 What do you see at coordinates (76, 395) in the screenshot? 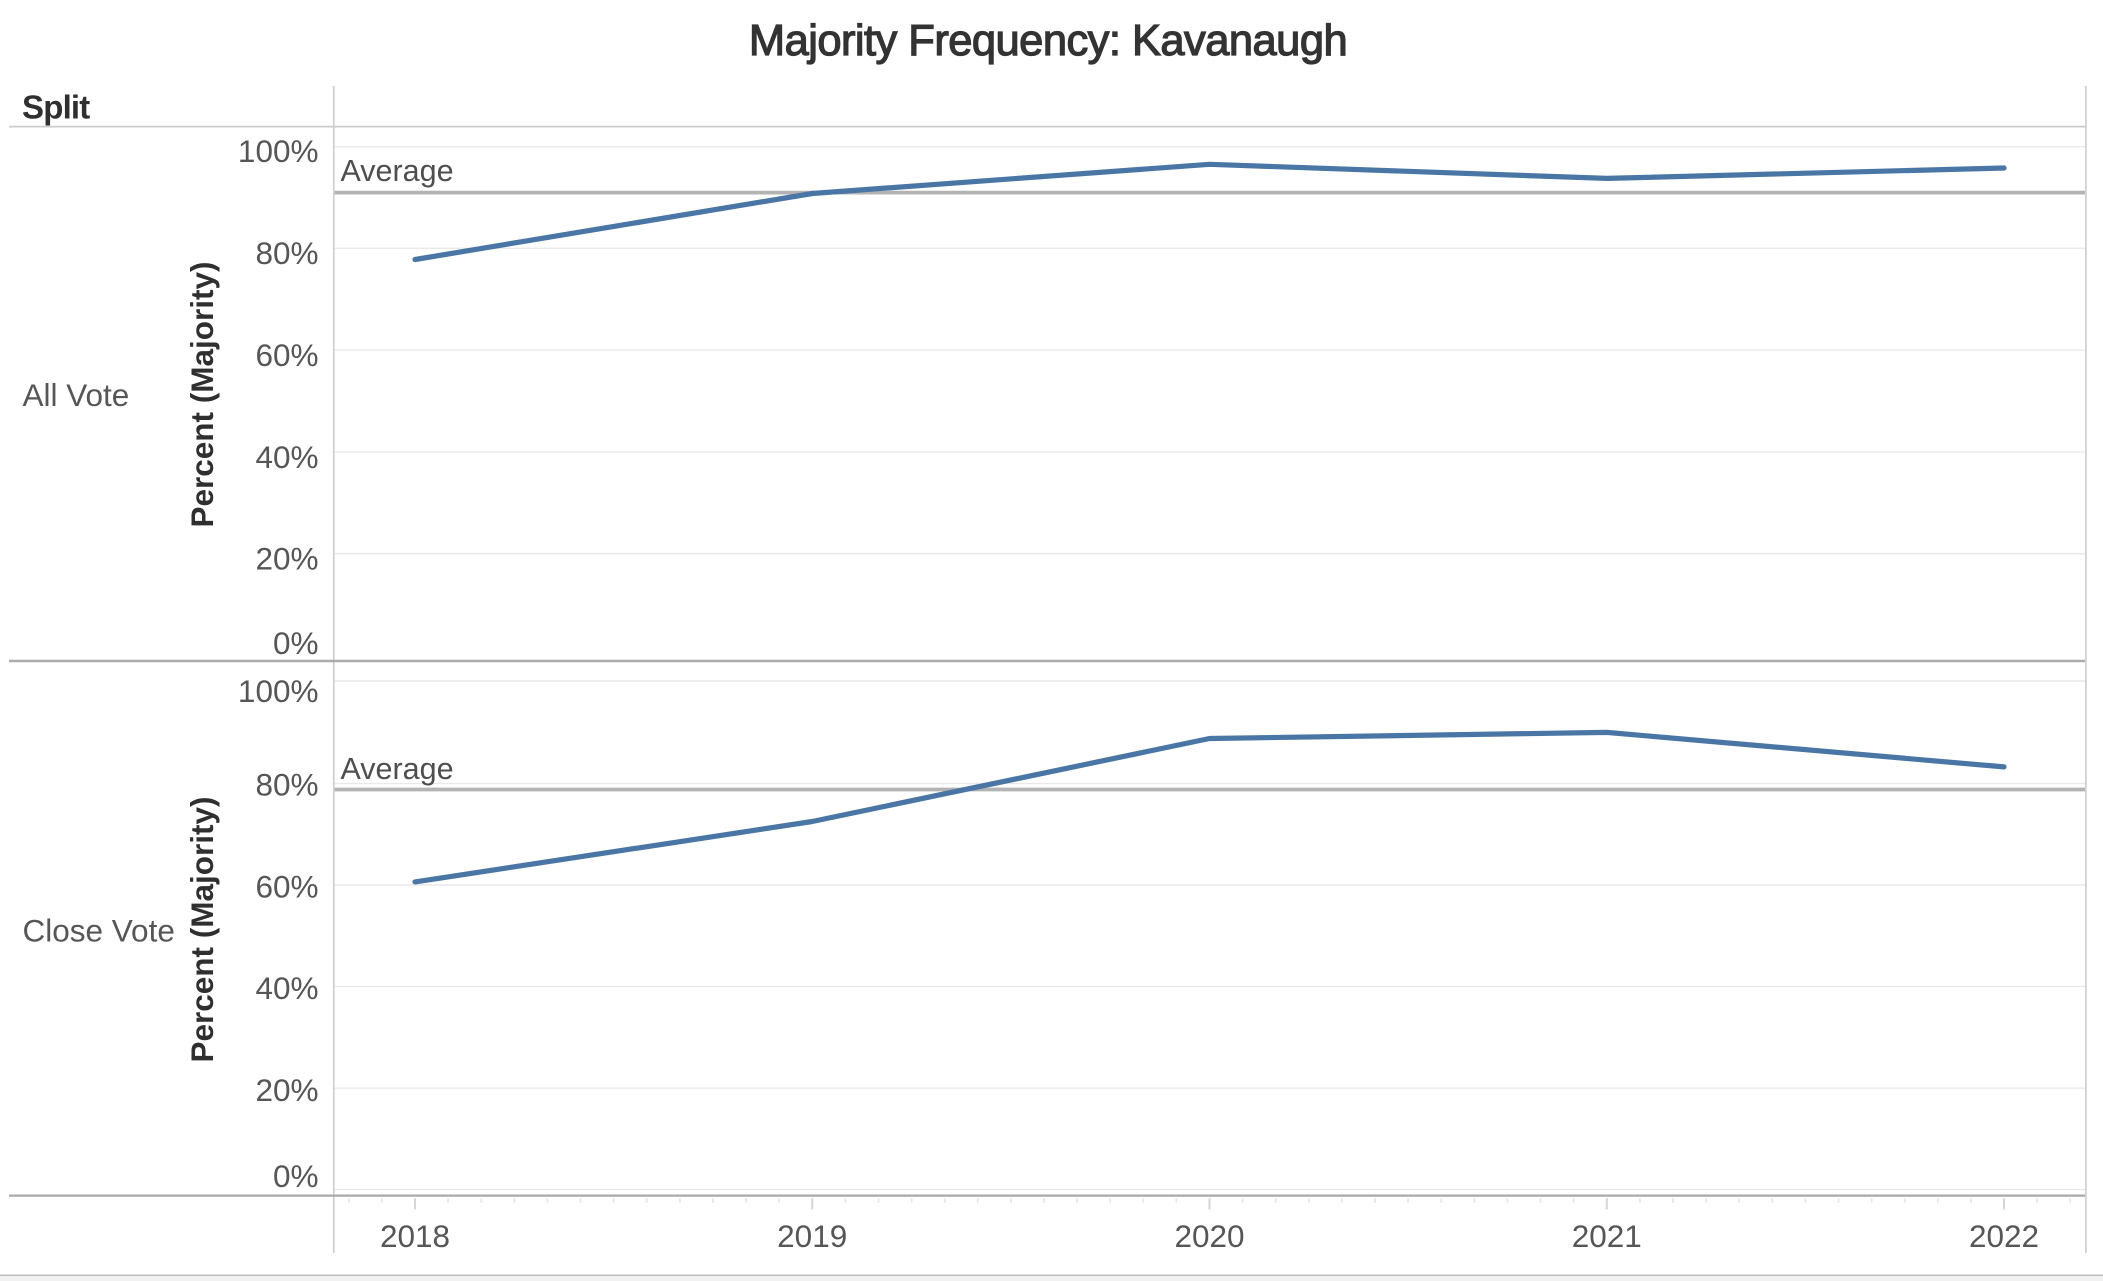
I see `svg-text: All Vote` at bounding box center [76, 395].